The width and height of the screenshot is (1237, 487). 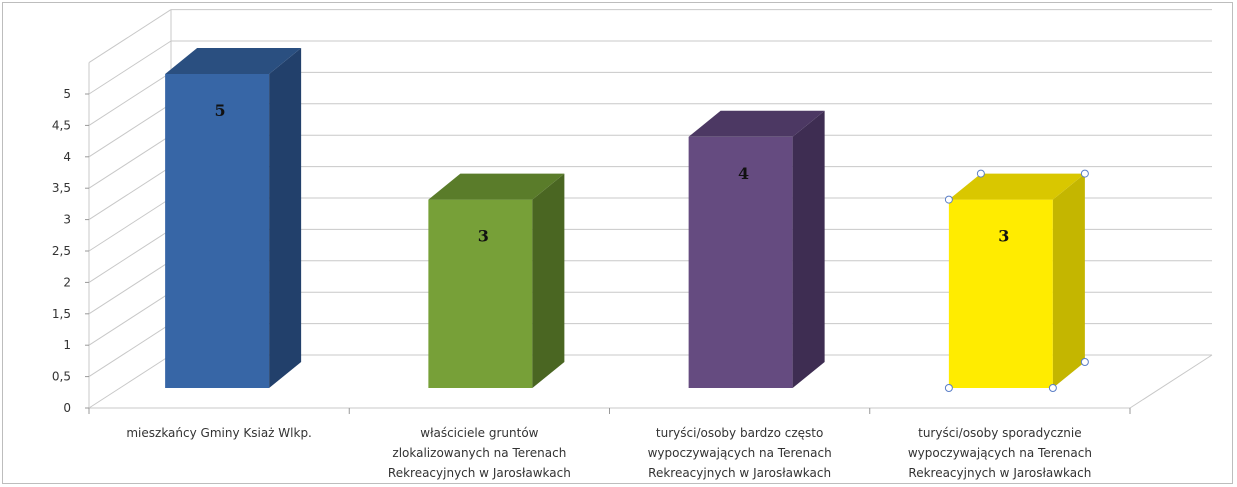 I want to click on x-category-label-line: właściciele gruntów, so click(x=479, y=433).